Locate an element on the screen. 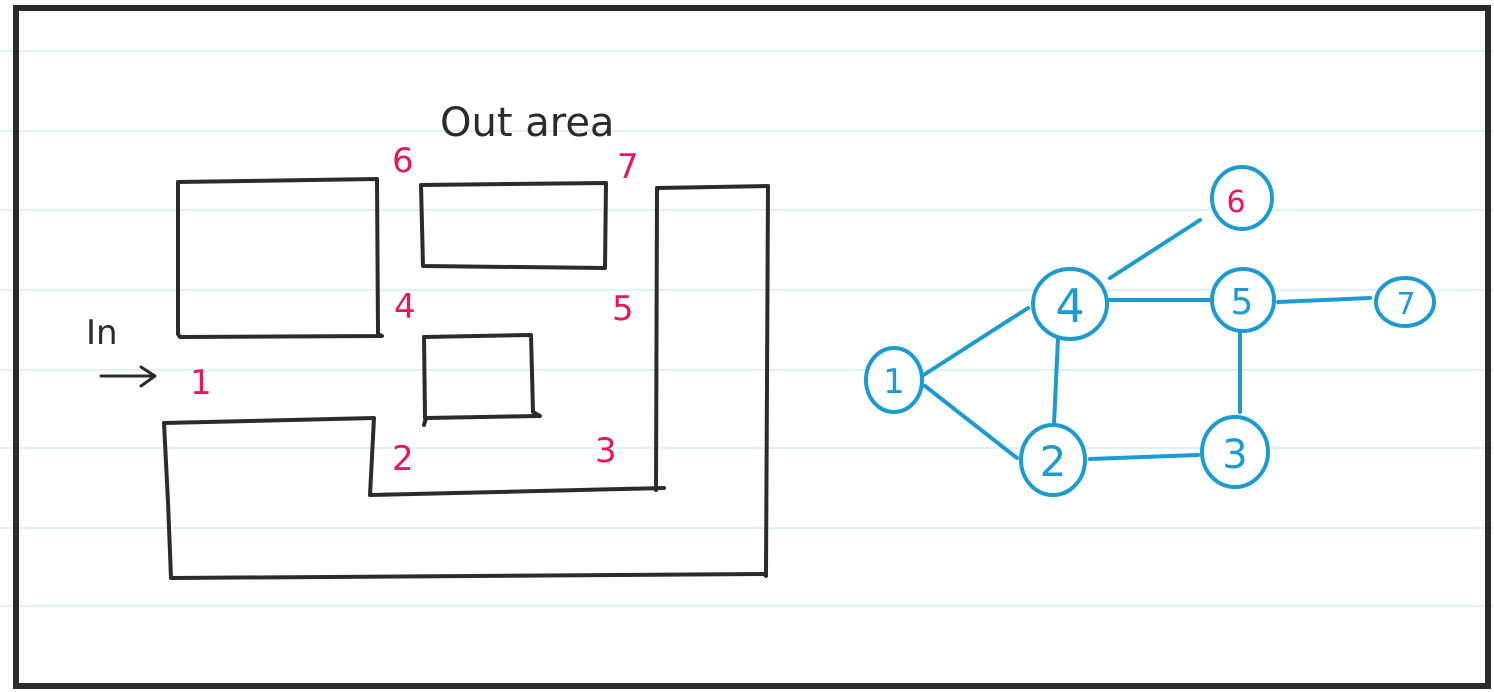  graph-node-2-label: 2 is located at coordinates (1053, 461).